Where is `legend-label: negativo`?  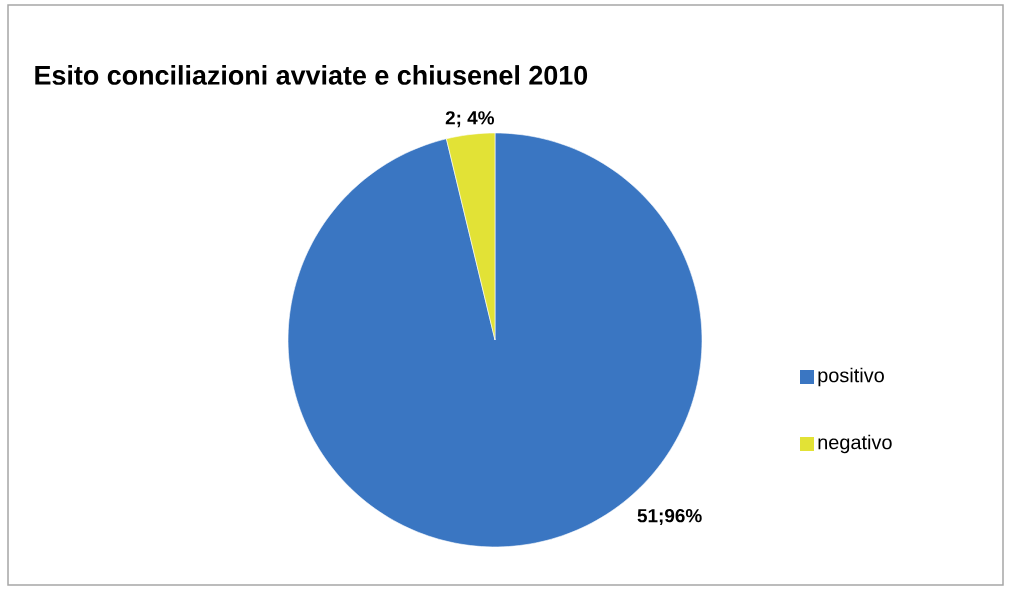 legend-label: negativo is located at coordinates (855, 444).